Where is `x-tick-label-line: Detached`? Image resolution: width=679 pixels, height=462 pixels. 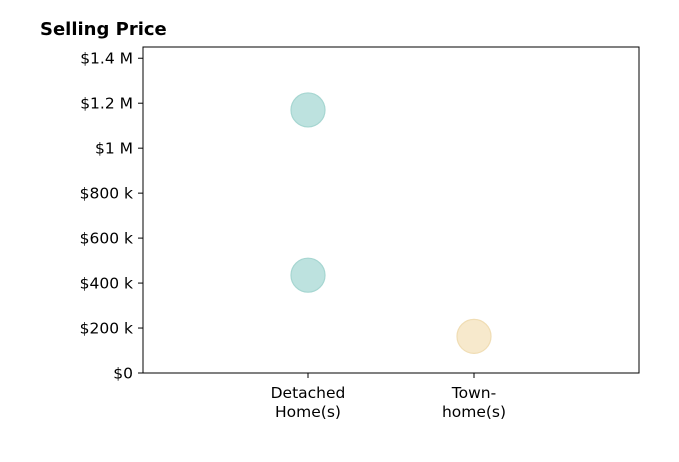
x-tick-label-line: Detached is located at coordinates (308, 393).